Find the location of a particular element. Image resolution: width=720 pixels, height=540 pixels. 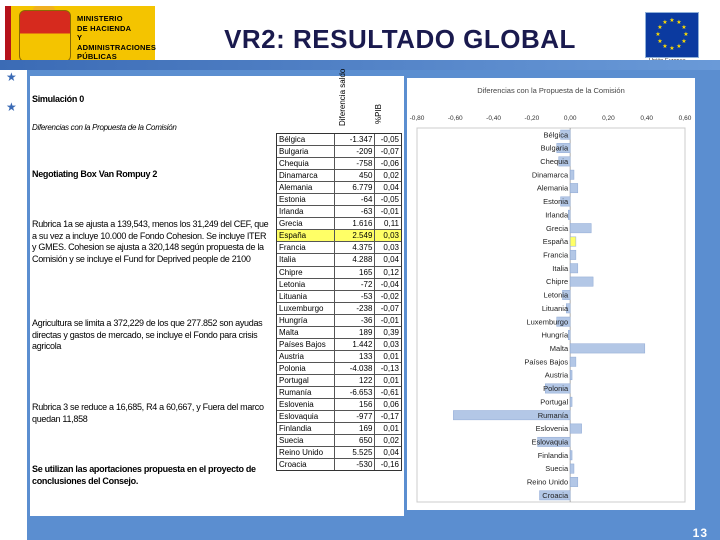

category-label: Rumanía is located at coordinates (553, 415).